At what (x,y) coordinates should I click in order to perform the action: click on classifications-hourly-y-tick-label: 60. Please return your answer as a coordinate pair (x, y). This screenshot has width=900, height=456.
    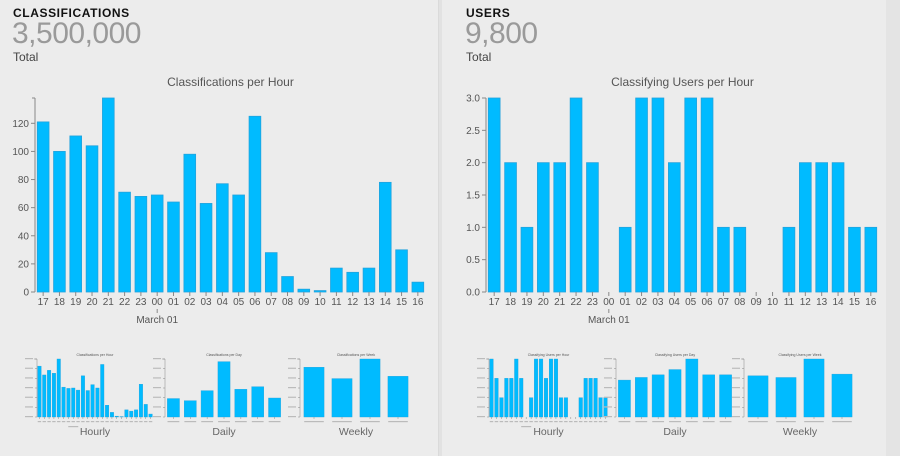
    Looking at the image, I should click on (24, 208).